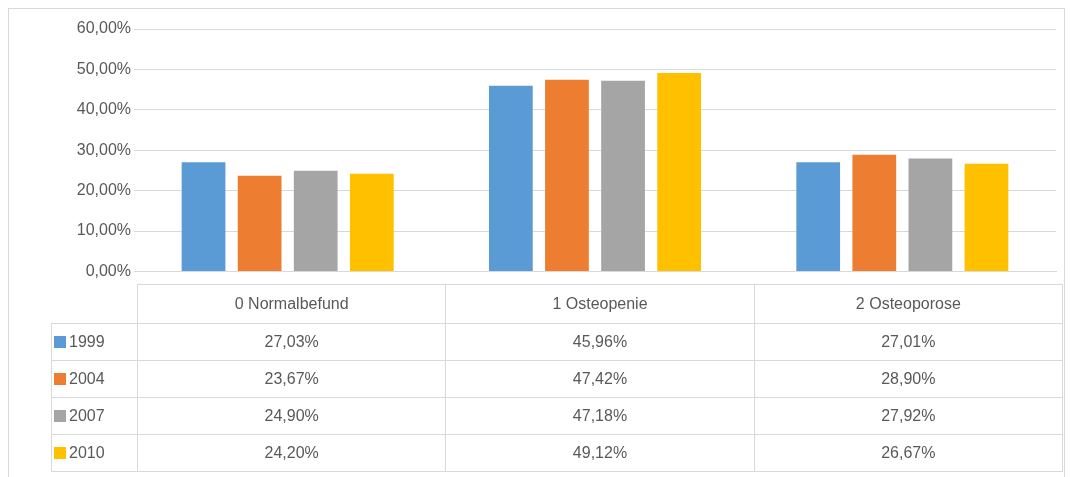 The width and height of the screenshot is (1072, 477). Describe the element at coordinates (103, 190) in the screenshot. I see `y-tick-label: 20,00%` at that location.